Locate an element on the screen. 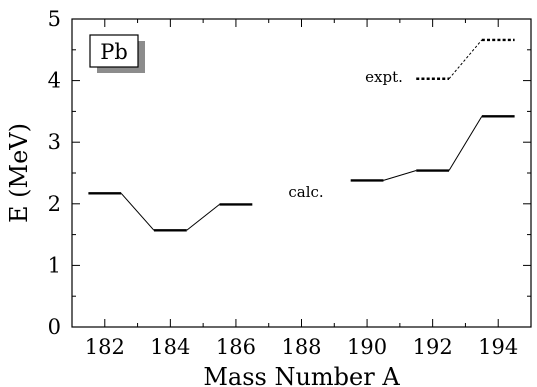  x-tick-label: 192 is located at coordinates (433, 347).